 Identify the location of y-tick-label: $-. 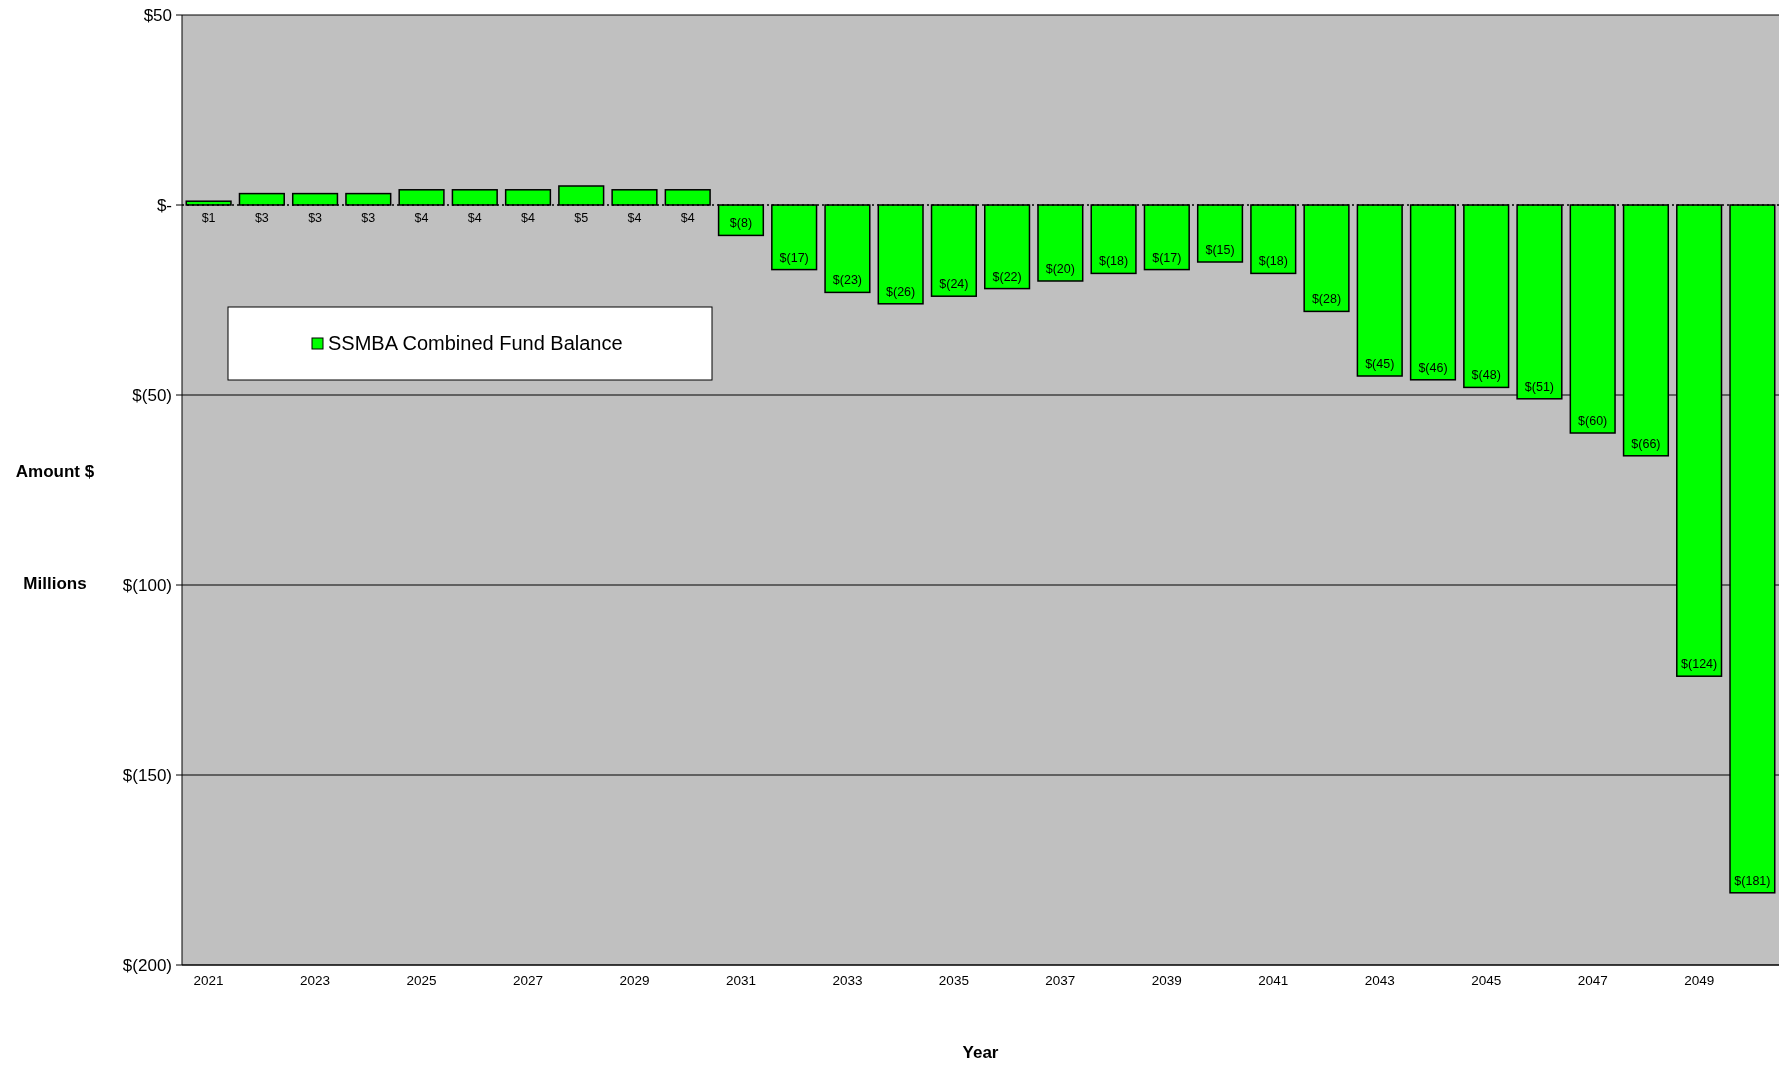
(164, 205).